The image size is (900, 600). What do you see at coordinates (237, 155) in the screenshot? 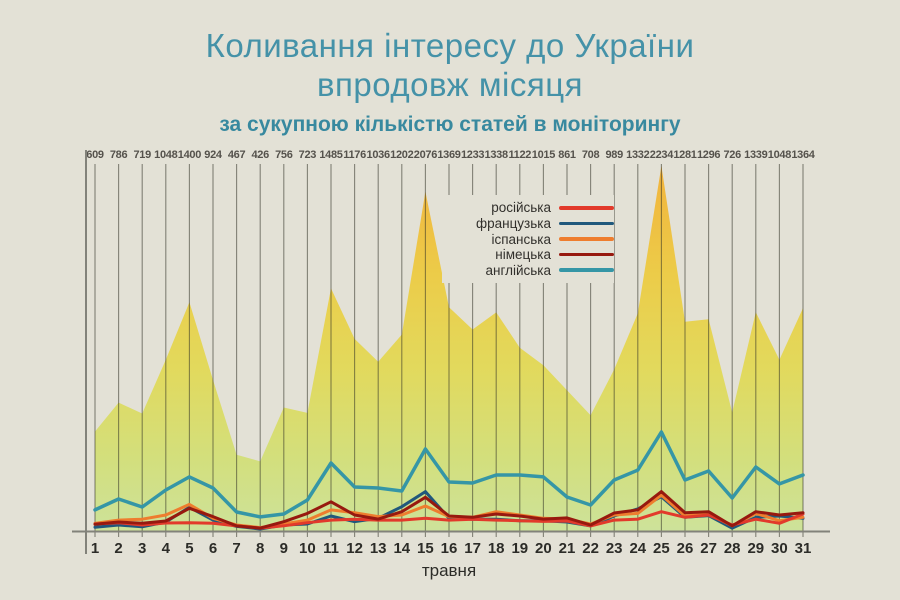
I see `total-value-label: 467` at bounding box center [237, 155].